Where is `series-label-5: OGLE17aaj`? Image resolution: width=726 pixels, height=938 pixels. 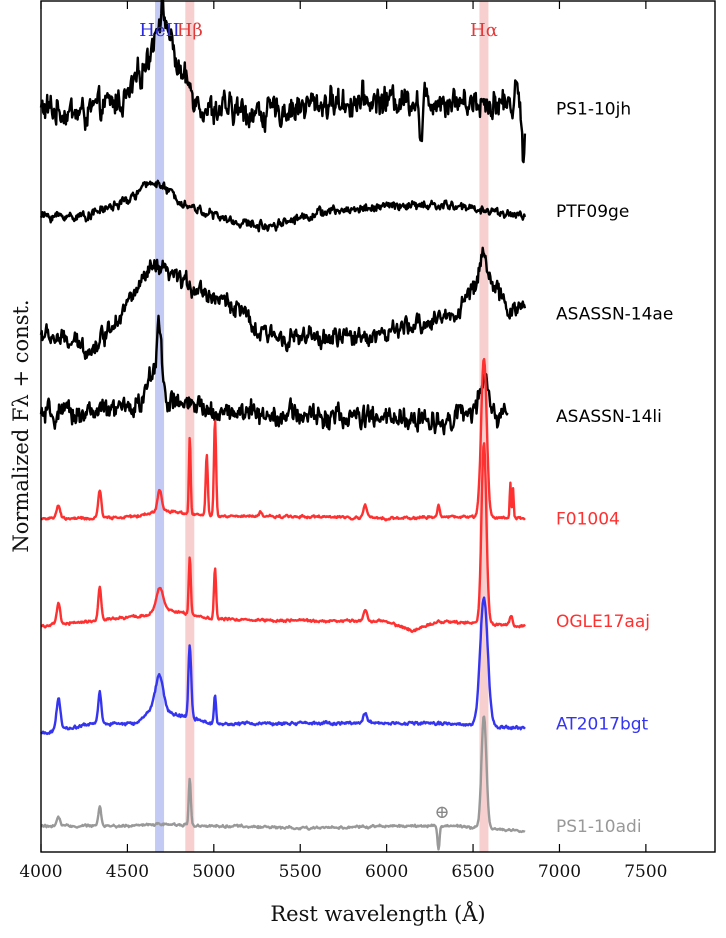 series-label-5: OGLE17aaj is located at coordinates (603, 622).